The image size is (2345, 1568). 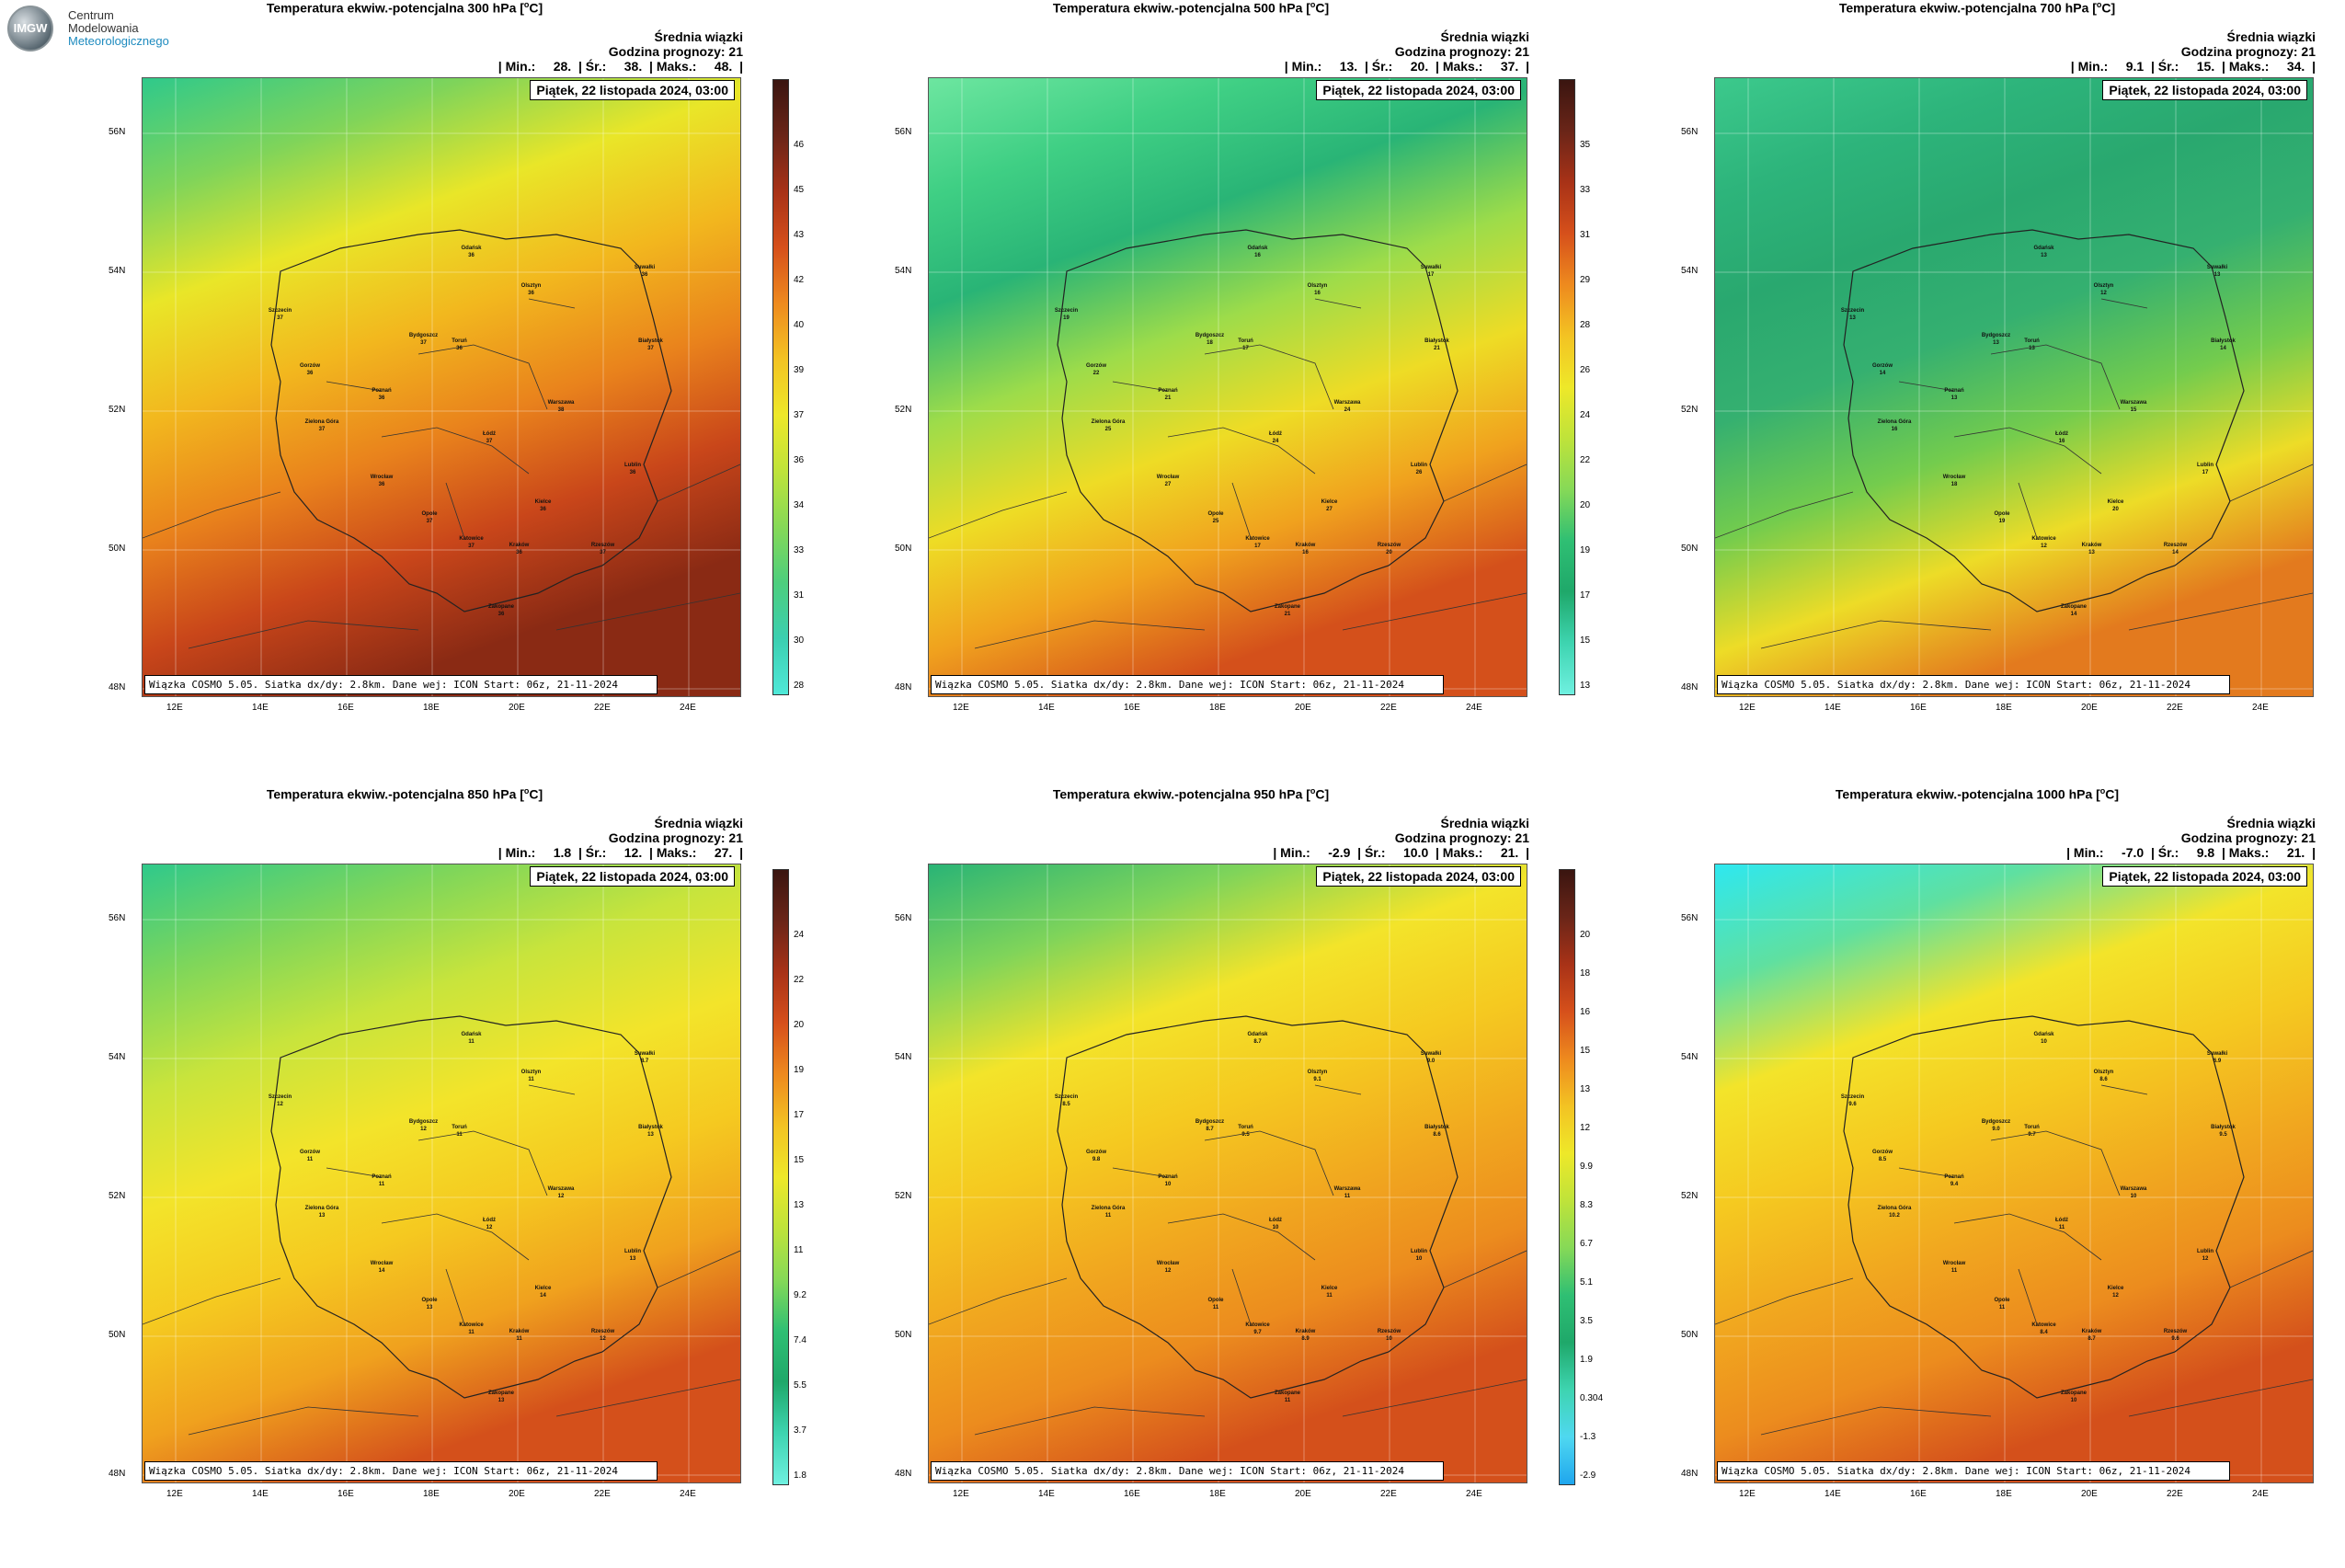 I want to click on longitude-label: 20E, so click(x=517, y=708).